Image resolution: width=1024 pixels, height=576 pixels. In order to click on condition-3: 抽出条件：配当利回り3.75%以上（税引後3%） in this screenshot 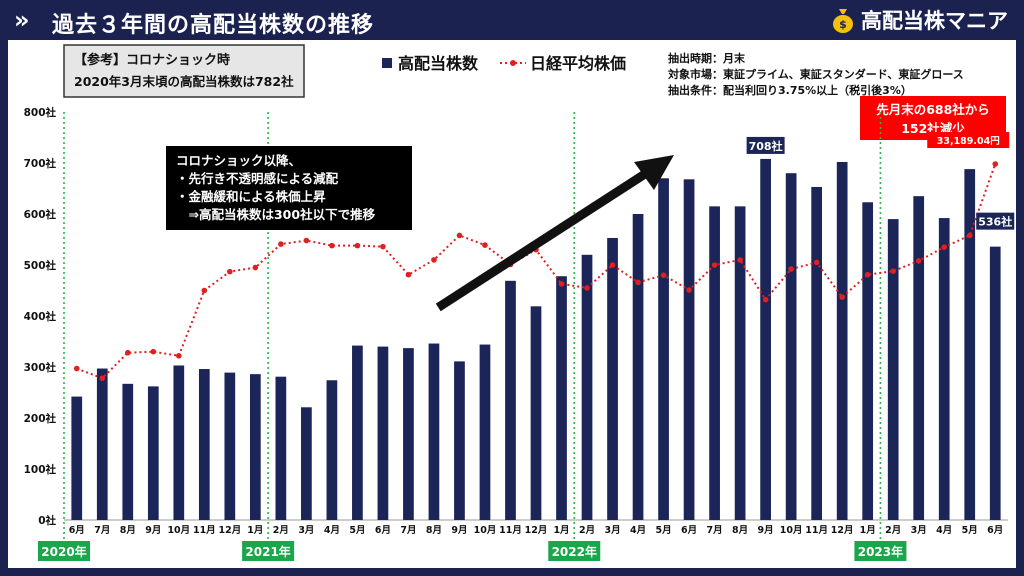, I will do `click(790, 90)`.